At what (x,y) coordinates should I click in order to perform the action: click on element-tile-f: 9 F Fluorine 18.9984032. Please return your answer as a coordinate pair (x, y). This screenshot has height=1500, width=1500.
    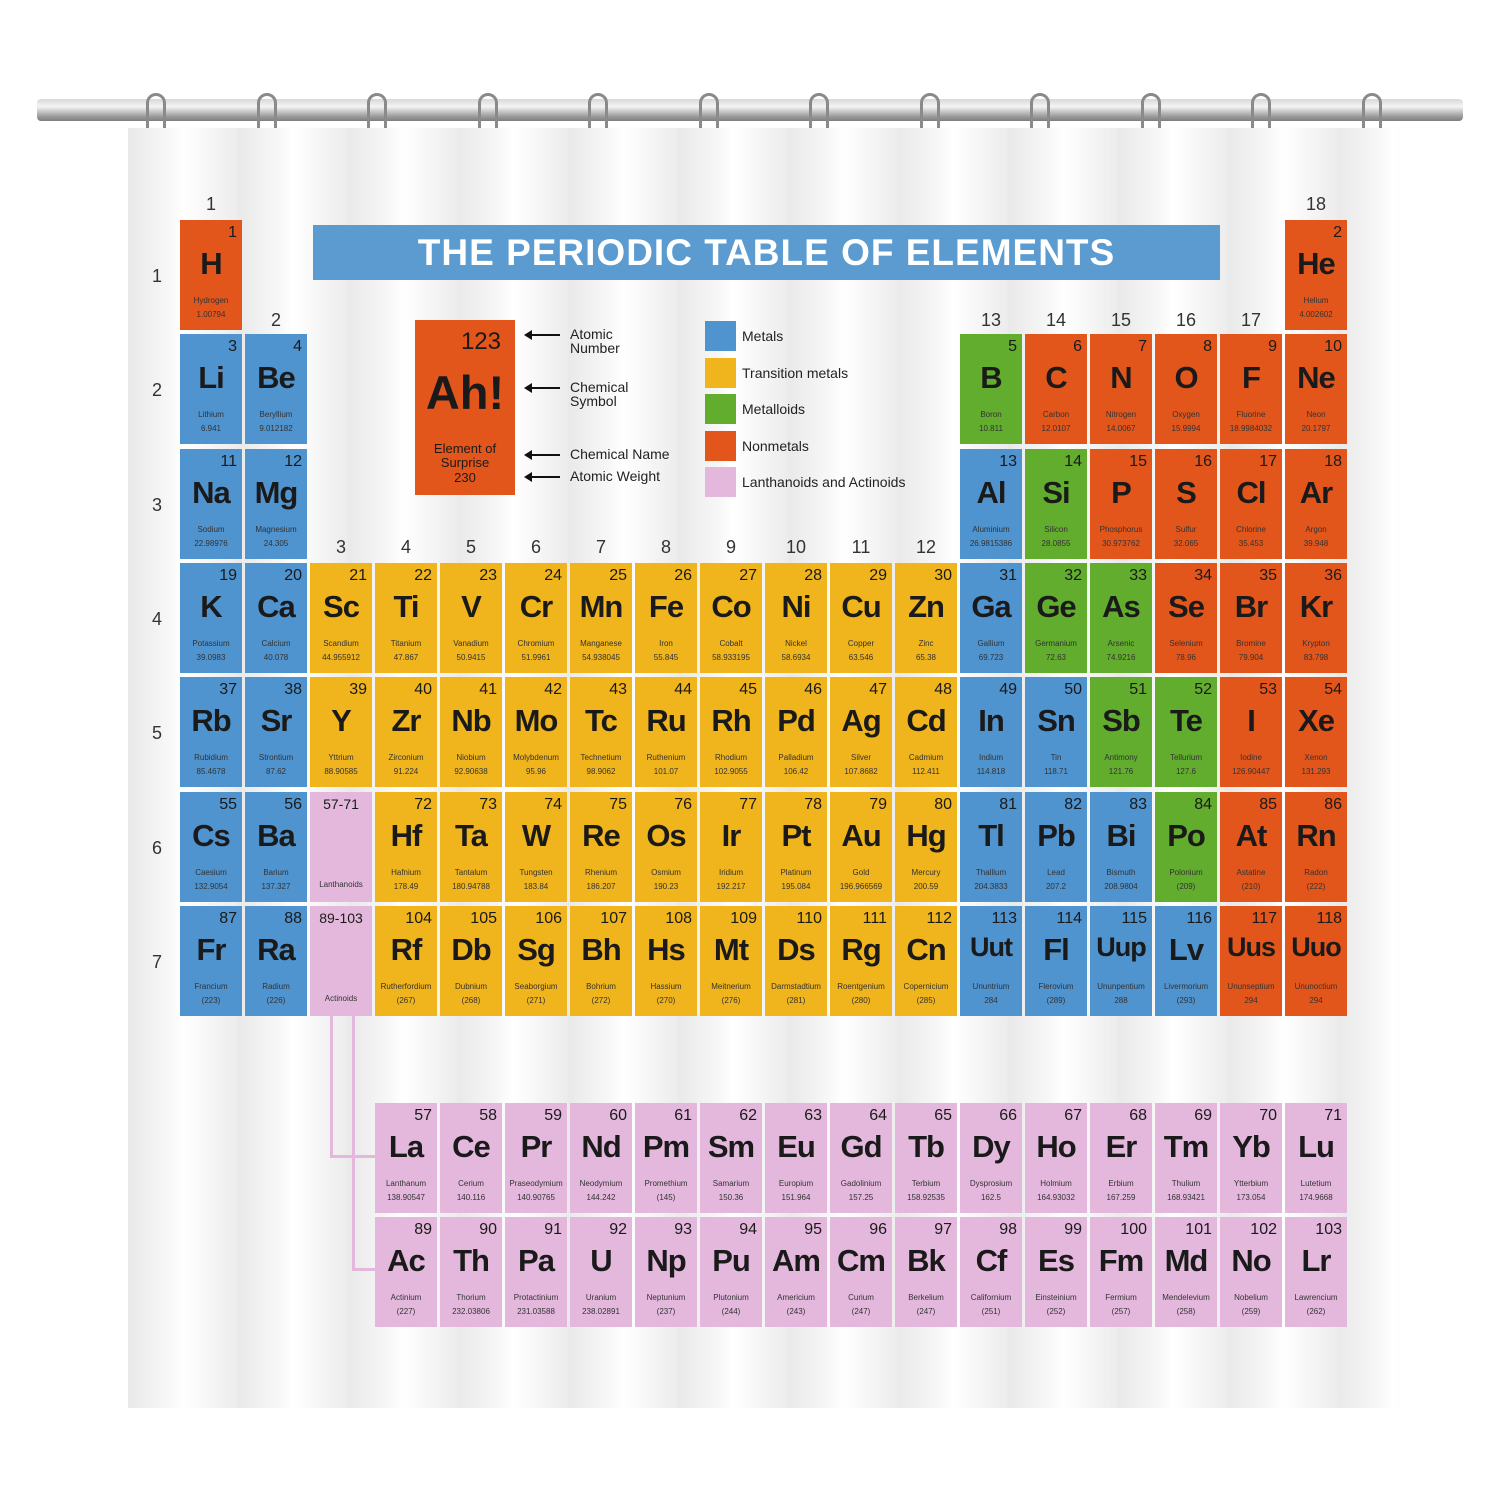
    Looking at the image, I should click on (1251, 389).